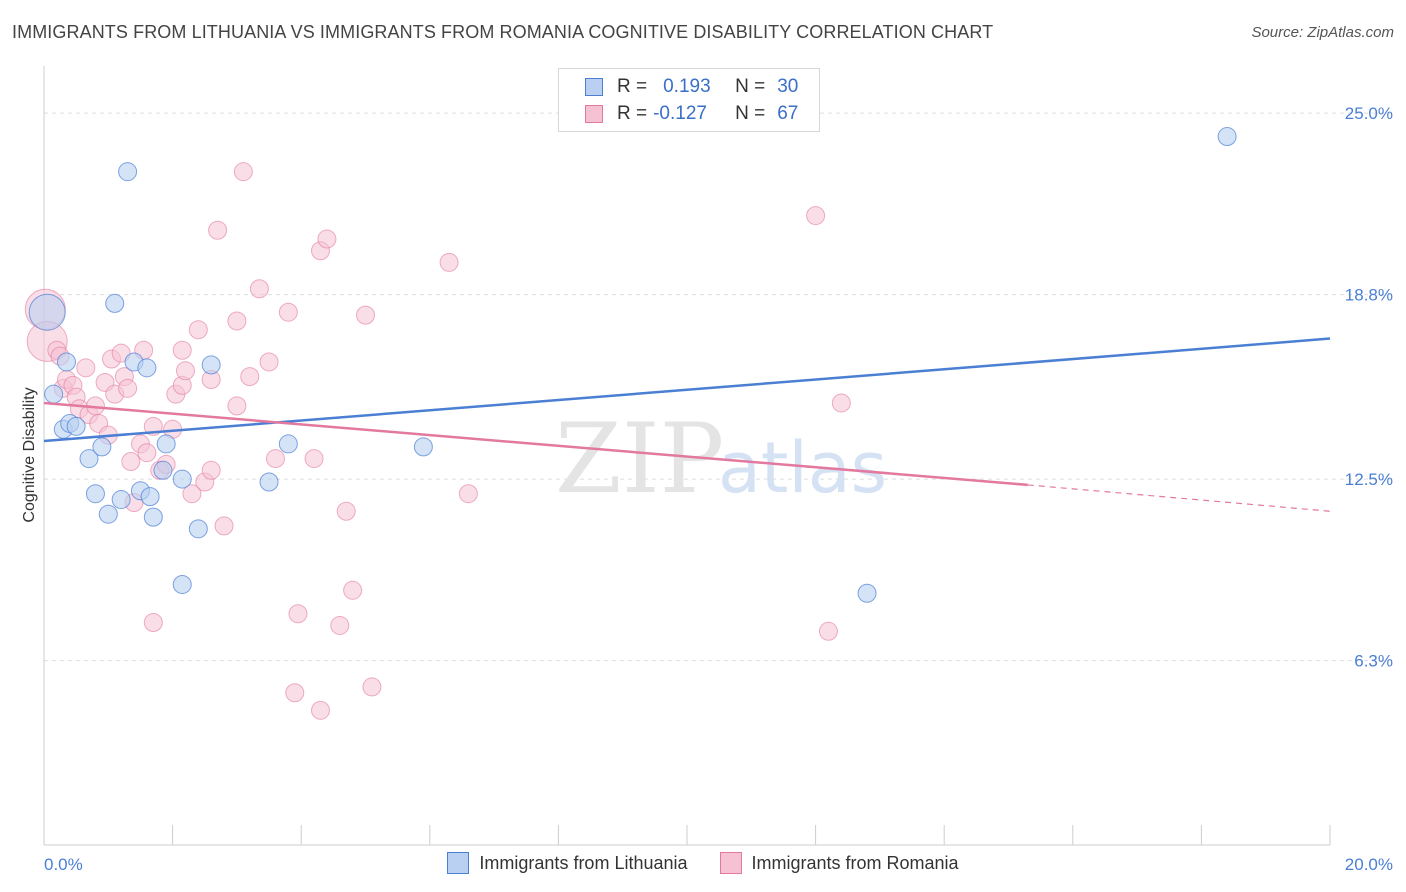 This screenshot has width=1406, height=892. I want to click on x-tick-label: 0.0%, so click(63, 864).